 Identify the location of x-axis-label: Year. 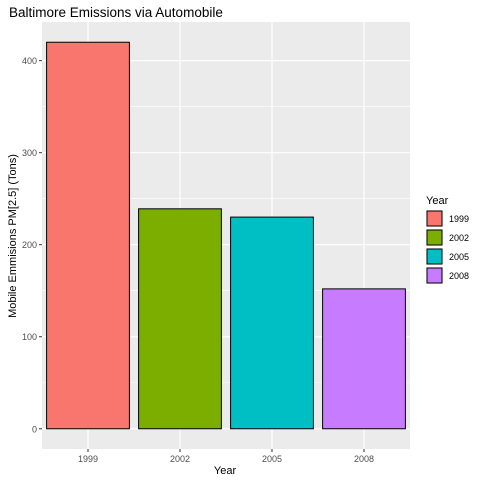
(225, 471).